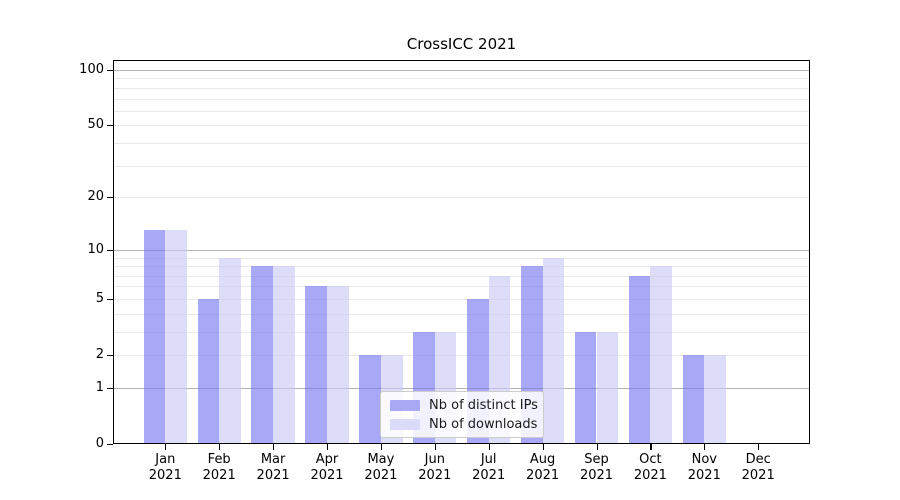  I want to click on x-tick-label: May 2021, so click(381, 468).